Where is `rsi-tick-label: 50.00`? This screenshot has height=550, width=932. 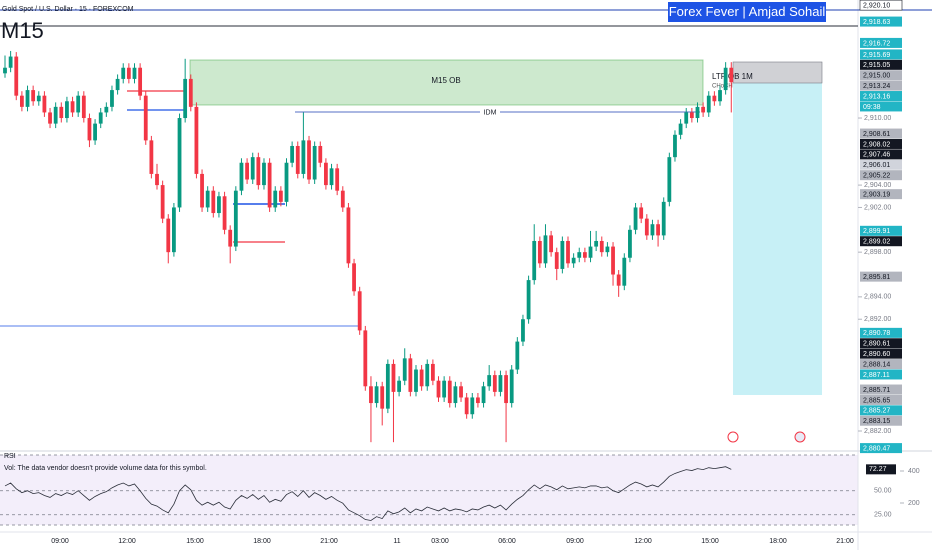 rsi-tick-label: 50.00 is located at coordinates (883, 491).